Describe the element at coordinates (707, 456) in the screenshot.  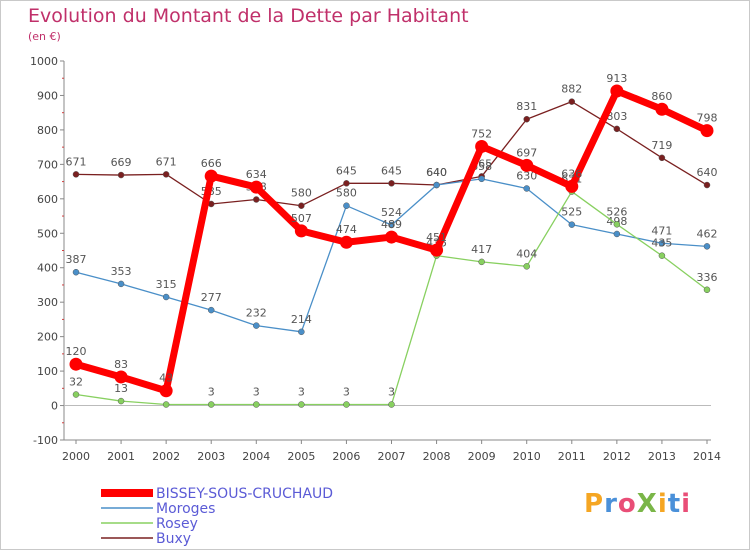
I see `x-tick-label: 2014` at that location.